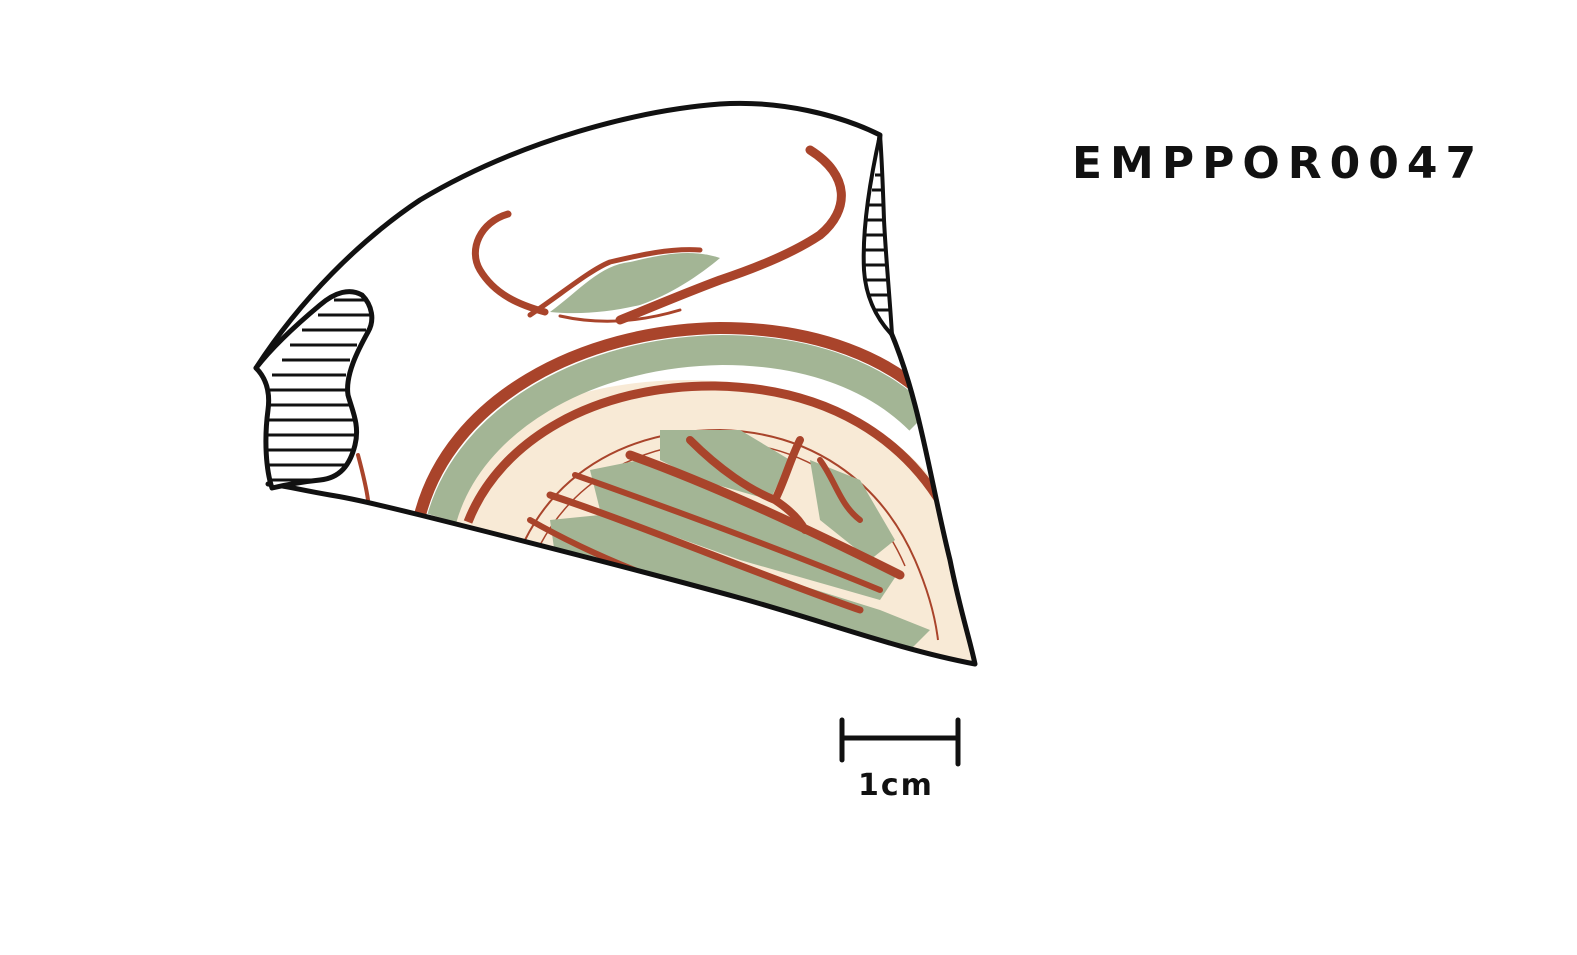 This screenshot has width=1577, height=955. Describe the element at coordinates (635, 283) in the screenshot. I see `upper-green-leaf` at that location.